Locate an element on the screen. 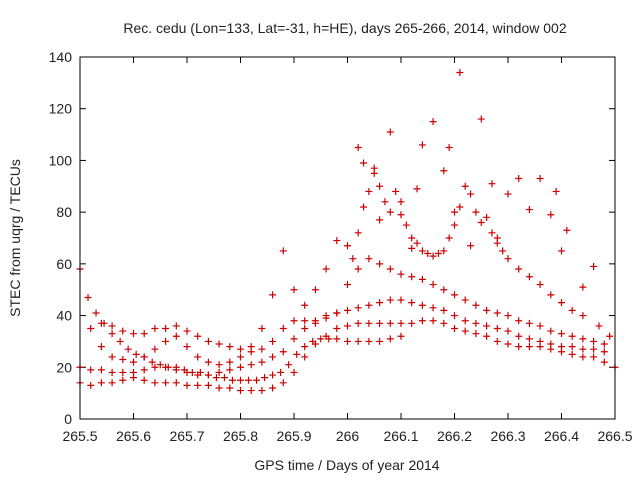 This screenshot has width=640, height=480. x-tick-label: 265.8 is located at coordinates (240, 436).